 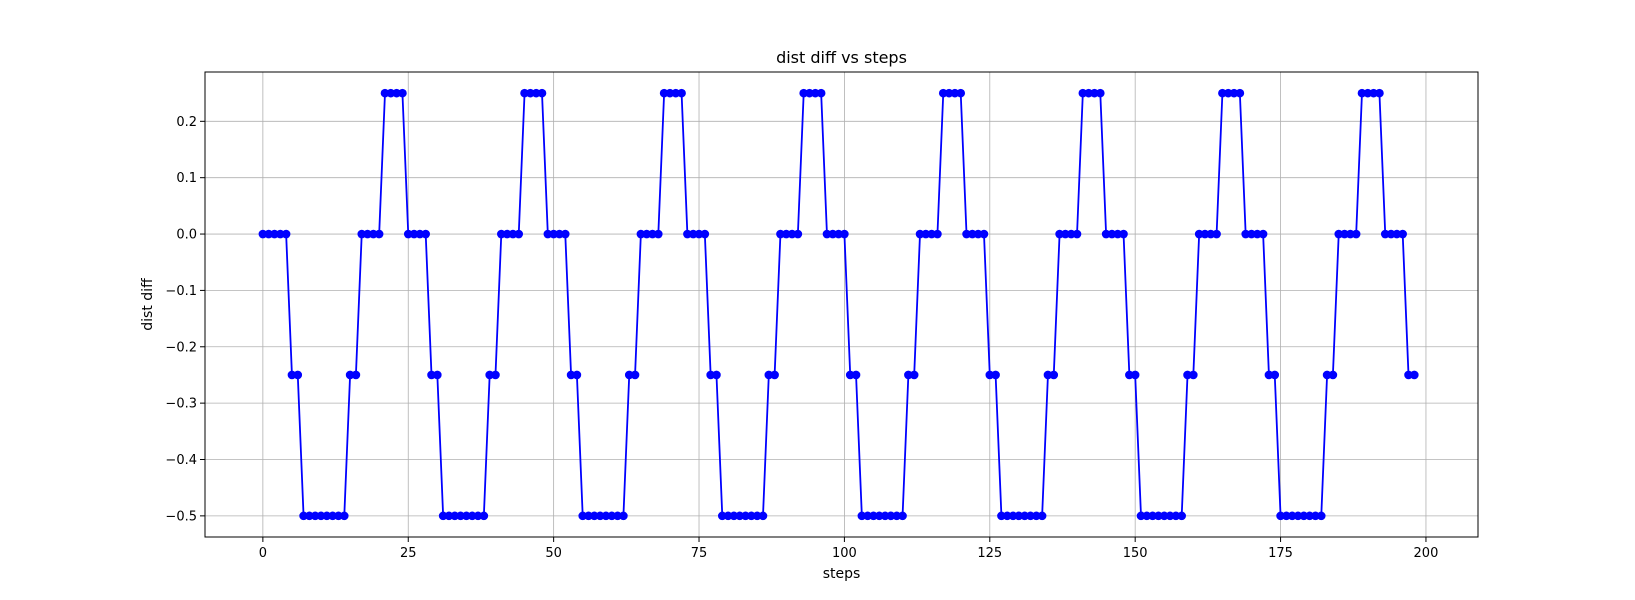 What do you see at coordinates (989, 553) in the screenshot?
I see `x-tick-label: 125` at bounding box center [989, 553].